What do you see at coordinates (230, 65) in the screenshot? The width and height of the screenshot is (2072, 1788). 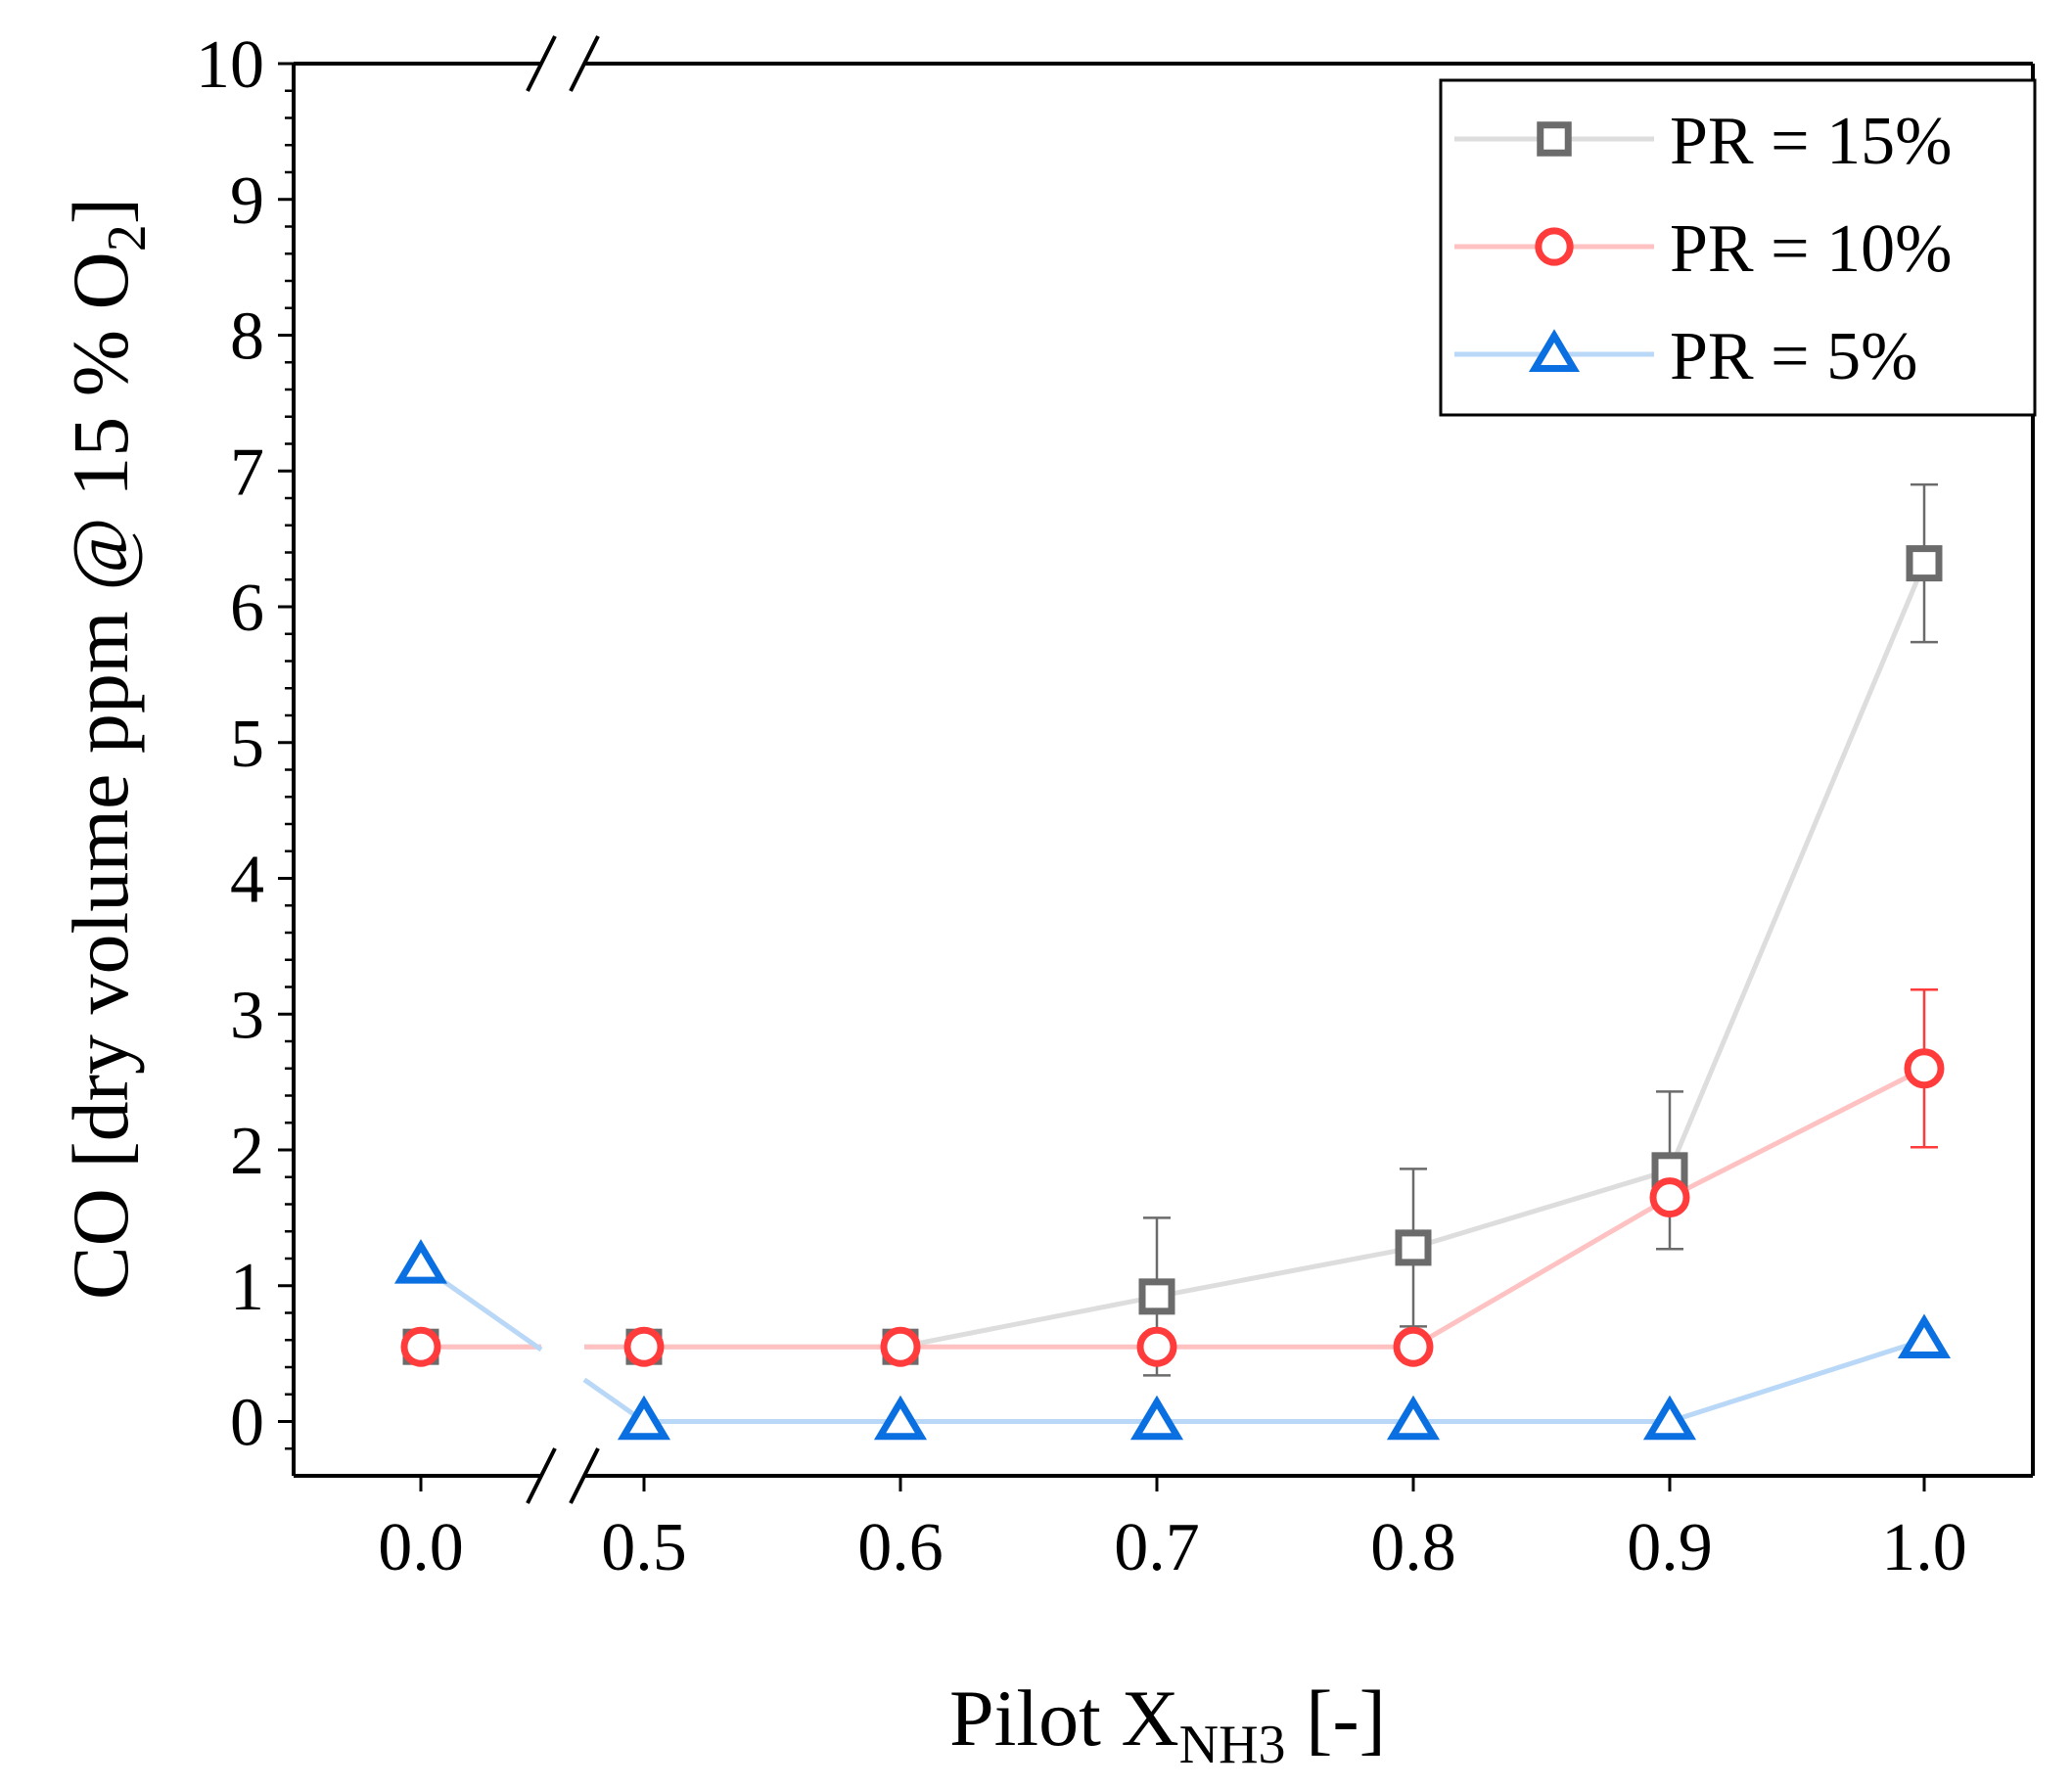 I see `y-tick-label: 10` at bounding box center [230, 65].